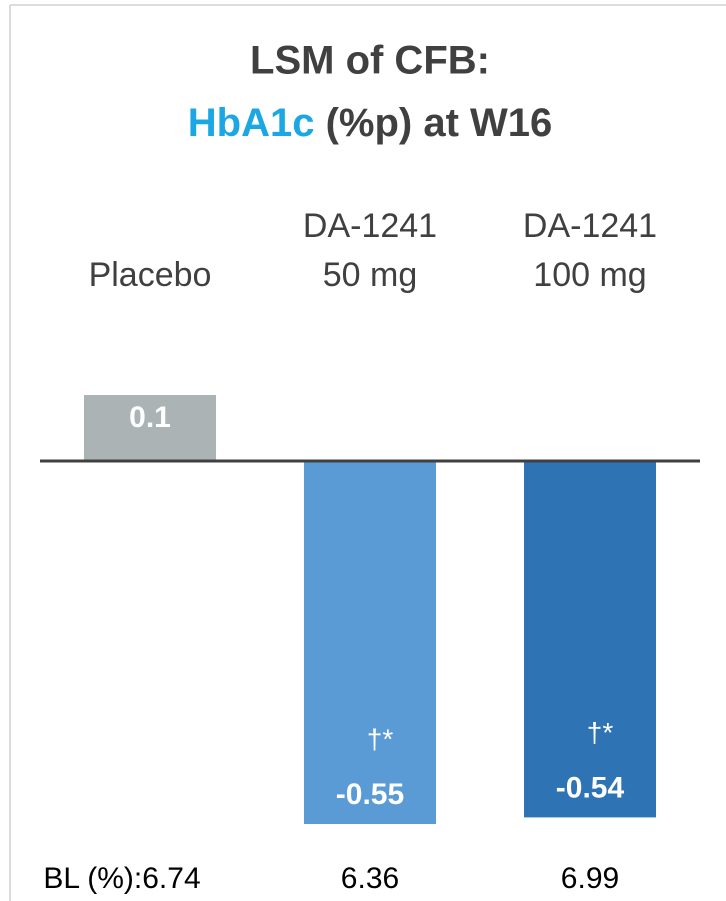  Describe the element at coordinates (370, 61) in the screenshot. I see `chart-title: LSM of CFB:` at that location.